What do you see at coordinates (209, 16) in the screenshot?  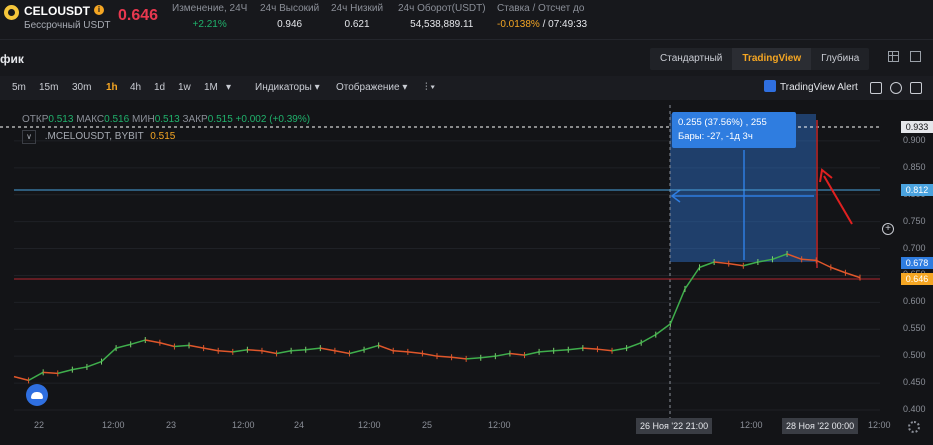 I see `stat-change: Изменение, 24Ч +2.21%` at bounding box center [209, 16].